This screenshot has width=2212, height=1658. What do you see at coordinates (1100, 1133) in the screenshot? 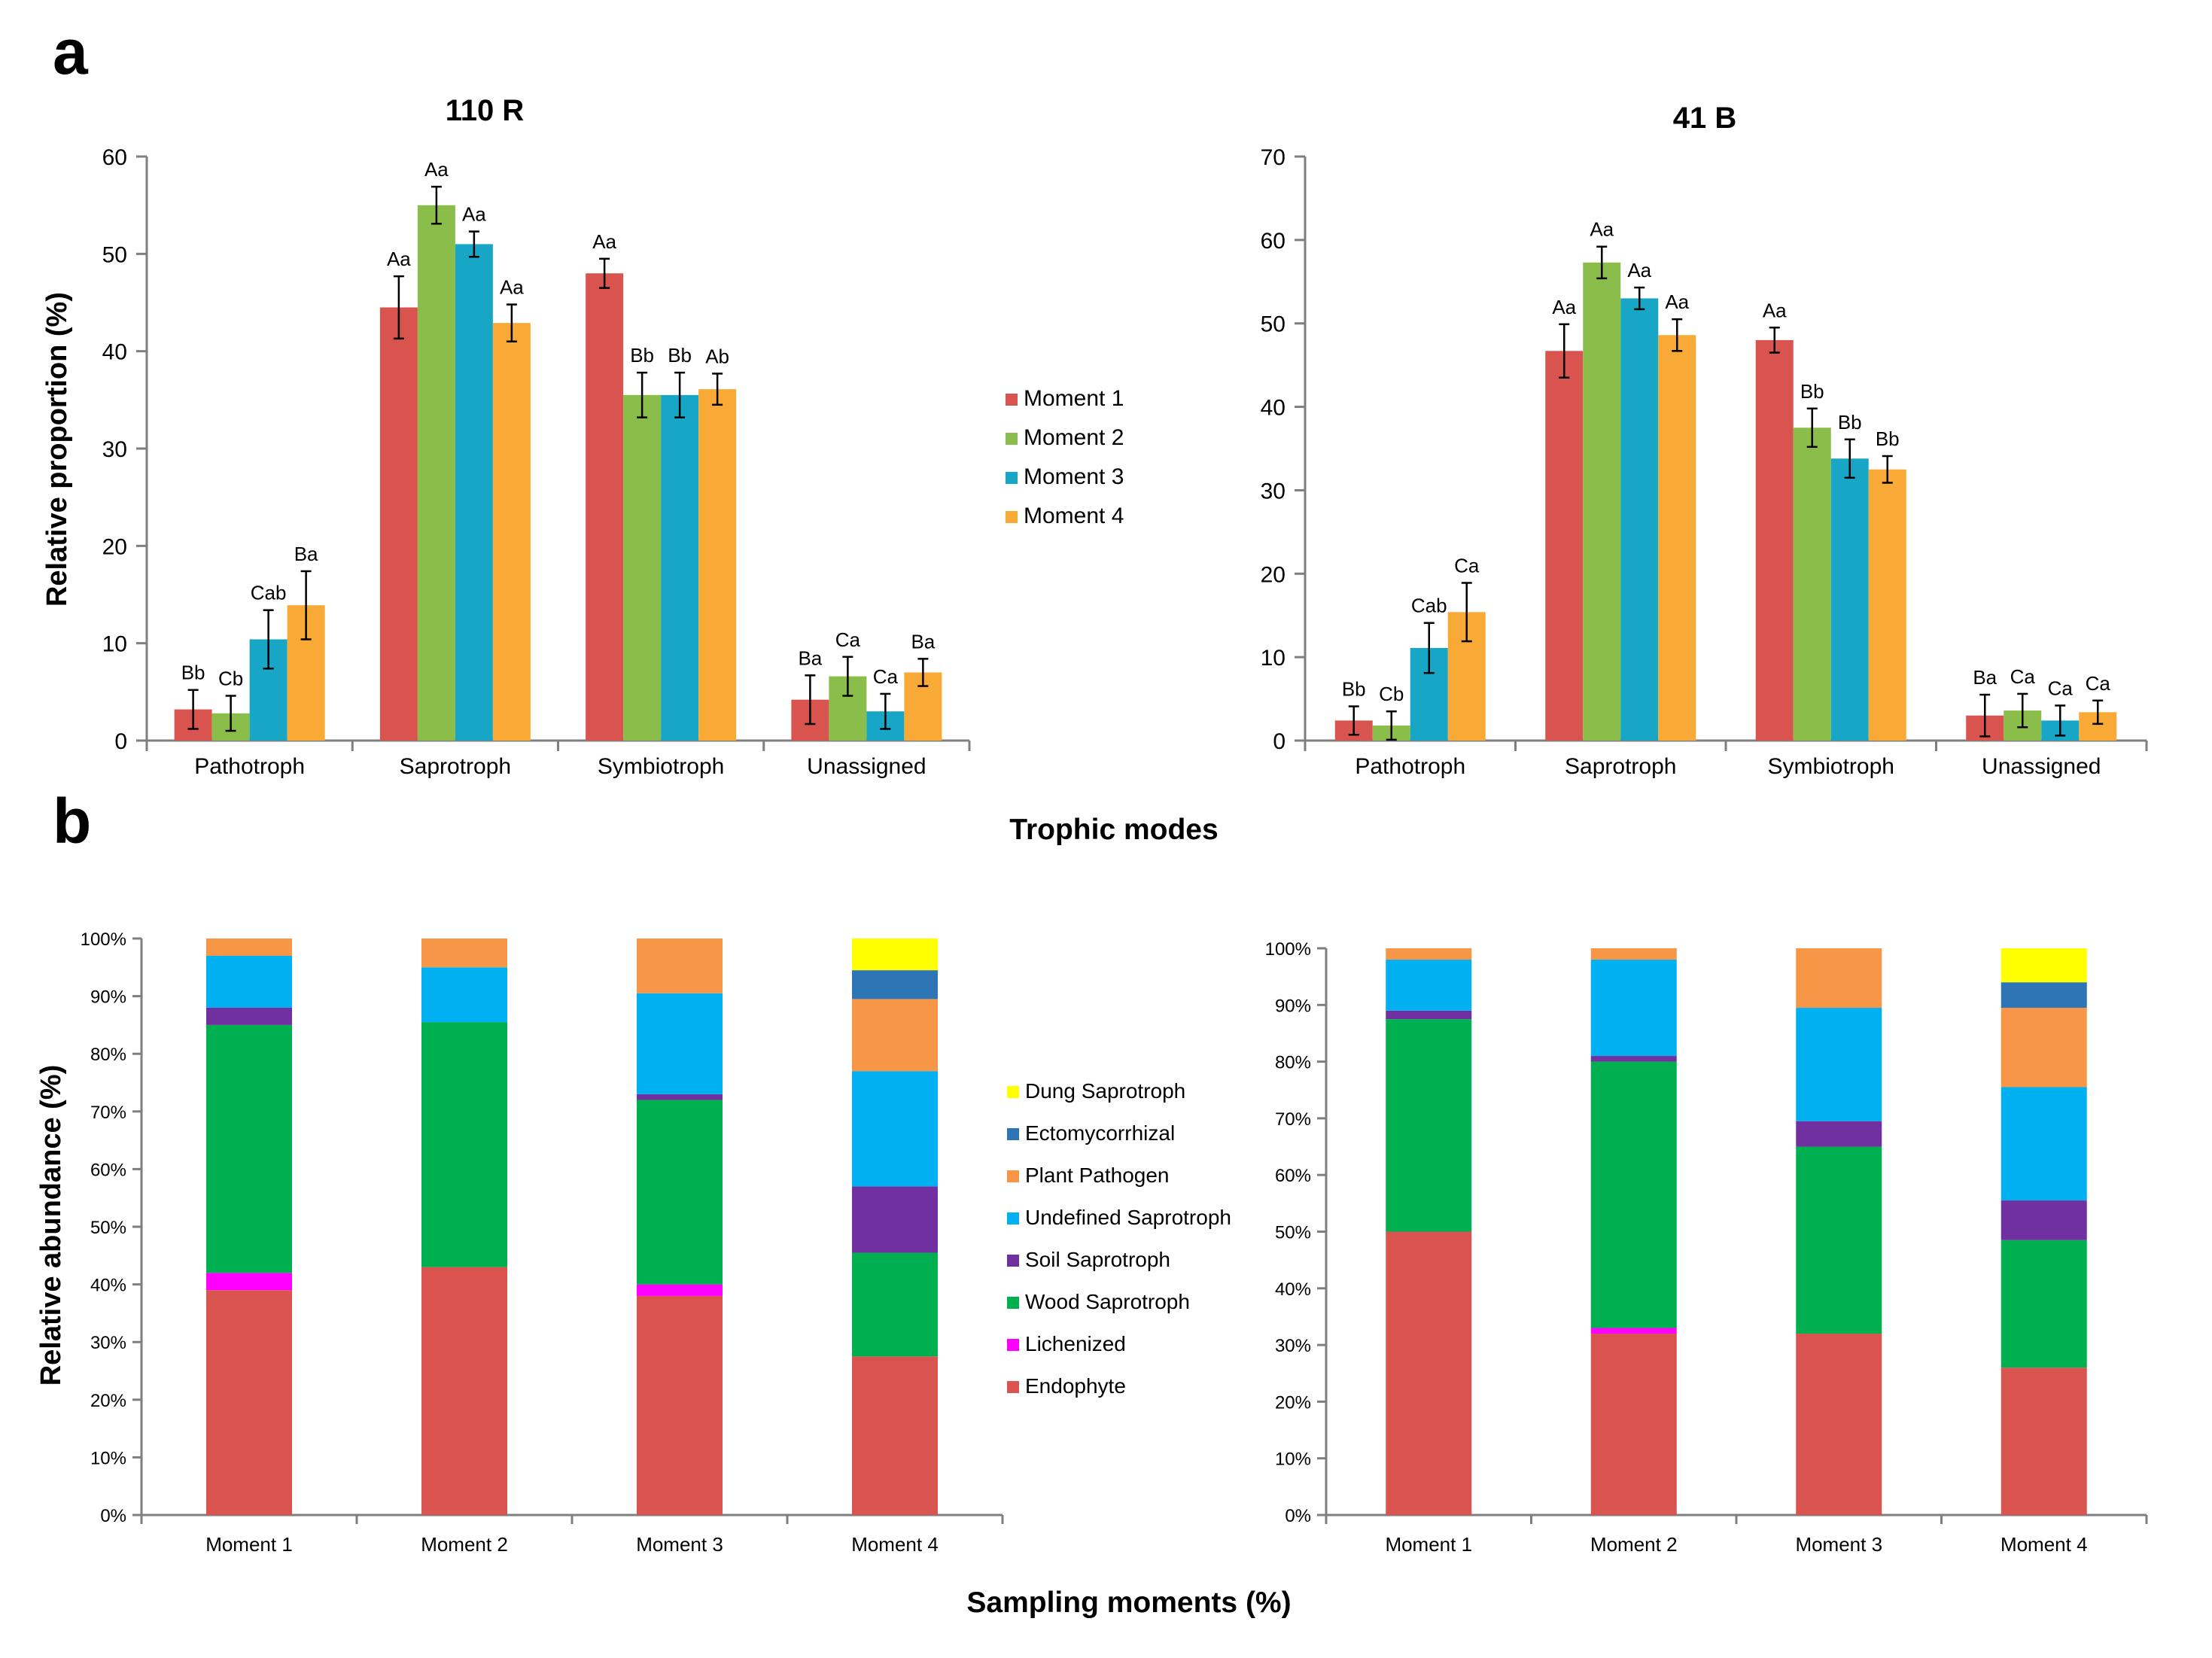
I see `legend-label: Ectomycorrhizal` at bounding box center [1100, 1133].